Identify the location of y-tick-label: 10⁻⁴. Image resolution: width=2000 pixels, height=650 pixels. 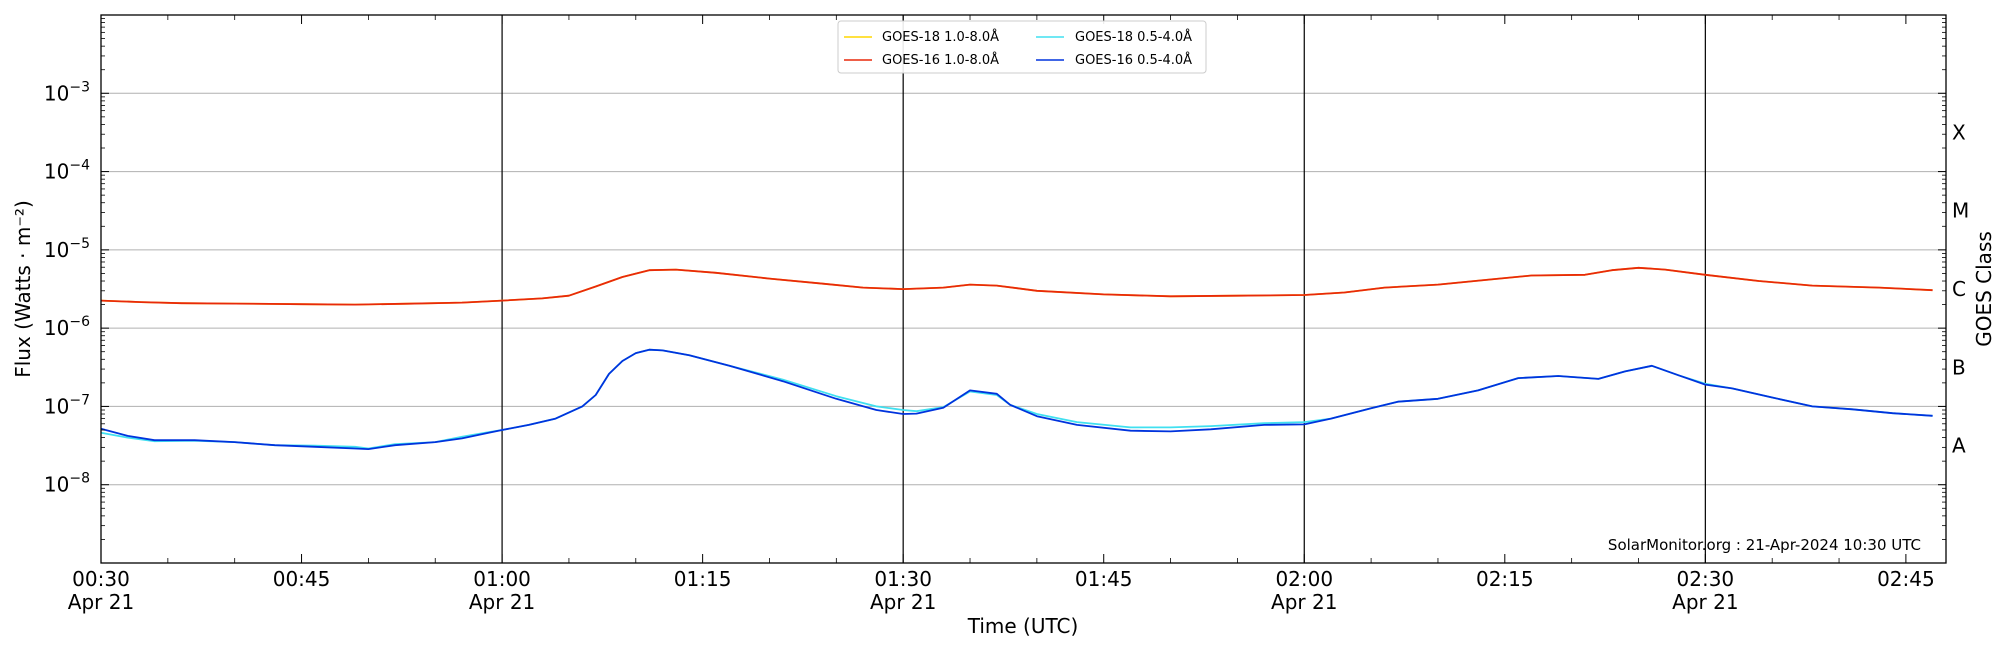
(67, 171).